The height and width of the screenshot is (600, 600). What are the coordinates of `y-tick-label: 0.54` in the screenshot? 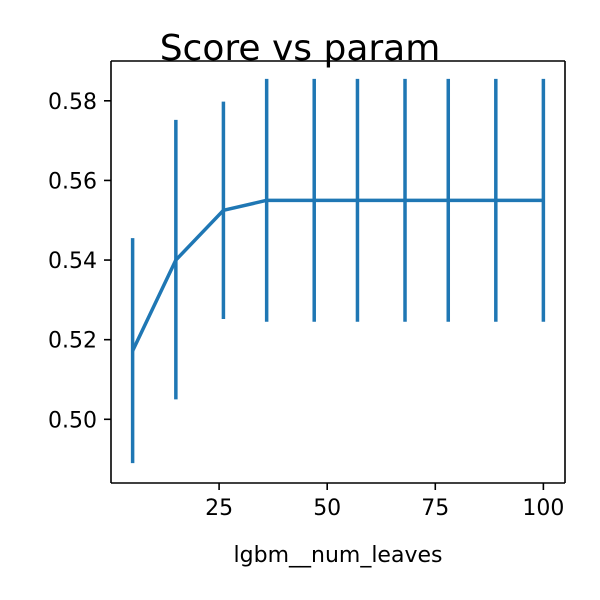 It's located at (72, 261).